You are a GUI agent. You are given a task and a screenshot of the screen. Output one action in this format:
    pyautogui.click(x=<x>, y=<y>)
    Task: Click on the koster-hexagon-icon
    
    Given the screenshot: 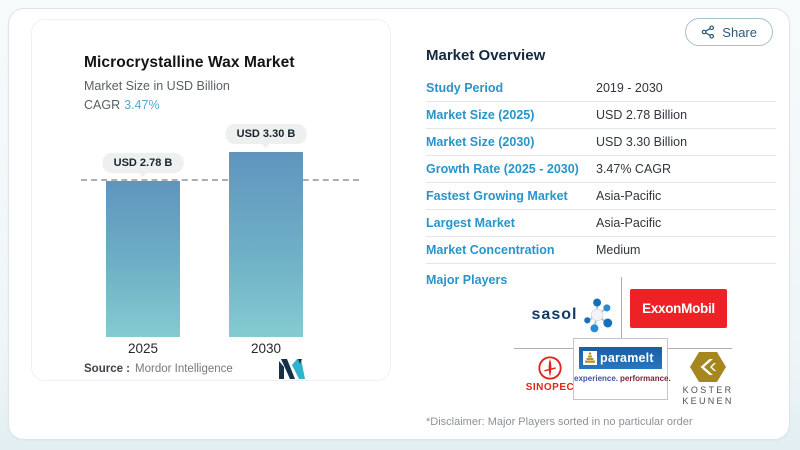 What is the action you would take?
    pyautogui.click(x=708, y=367)
    